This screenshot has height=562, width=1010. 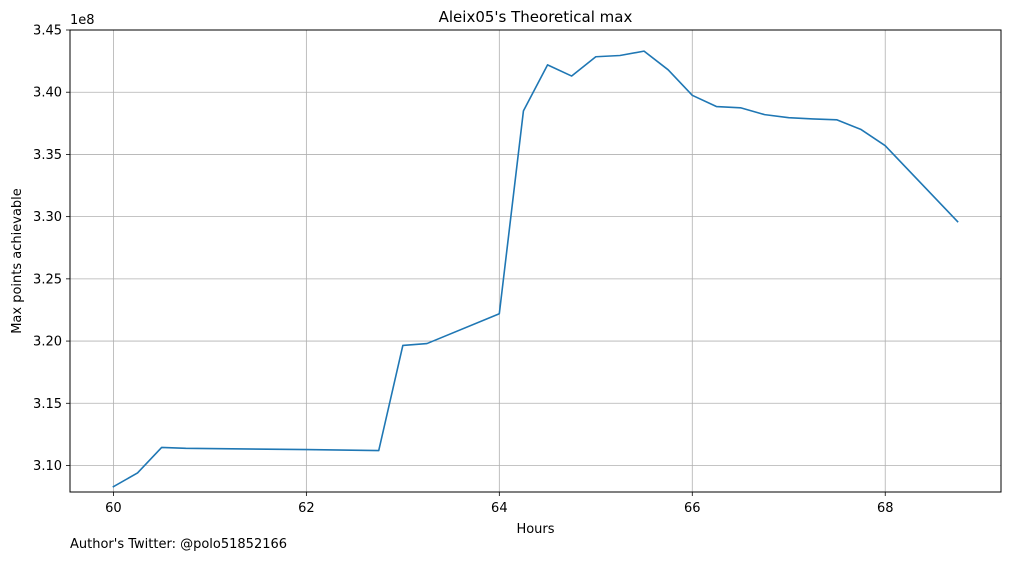 What do you see at coordinates (47, 93) in the screenshot?
I see `y-tick-label: 3.40` at bounding box center [47, 93].